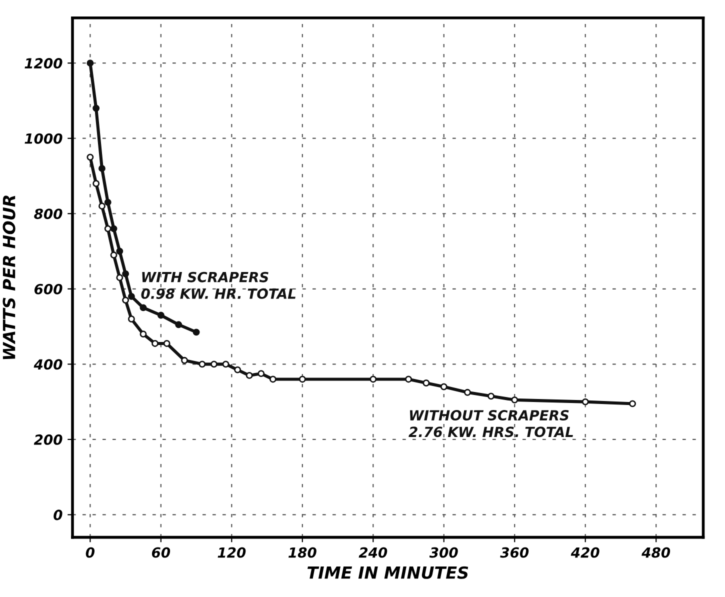  Describe the element at coordinates (489, 415) in the screenshot. I see `series-label: WITHOUT SCRAPERS` at that location.